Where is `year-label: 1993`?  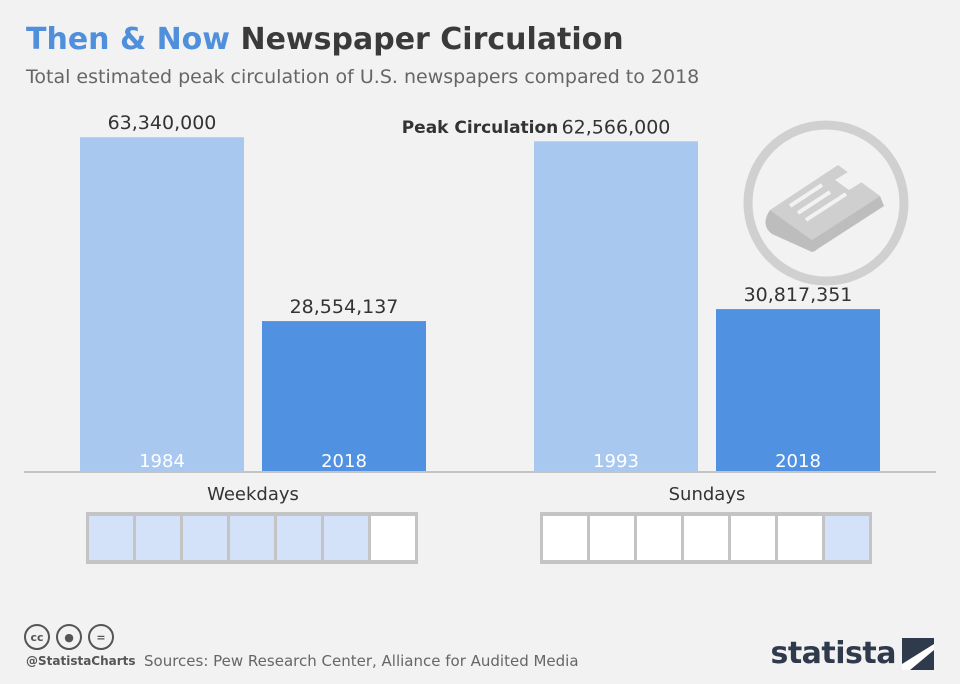
year-label: 1993 is located at coordinates (616, 461).